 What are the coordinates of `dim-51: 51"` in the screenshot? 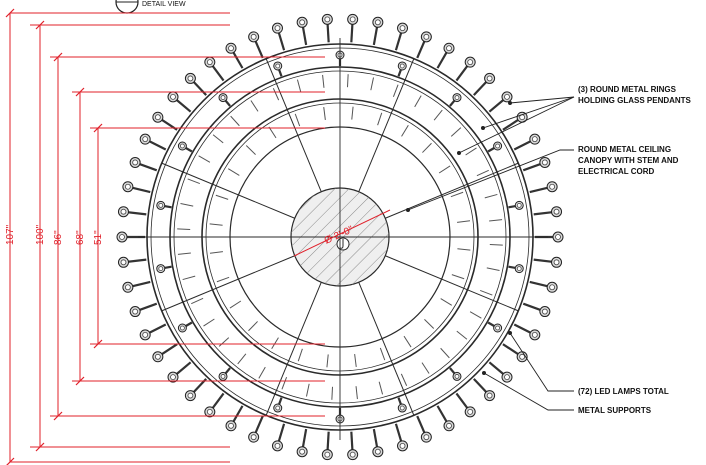 It's located at (98, 237).